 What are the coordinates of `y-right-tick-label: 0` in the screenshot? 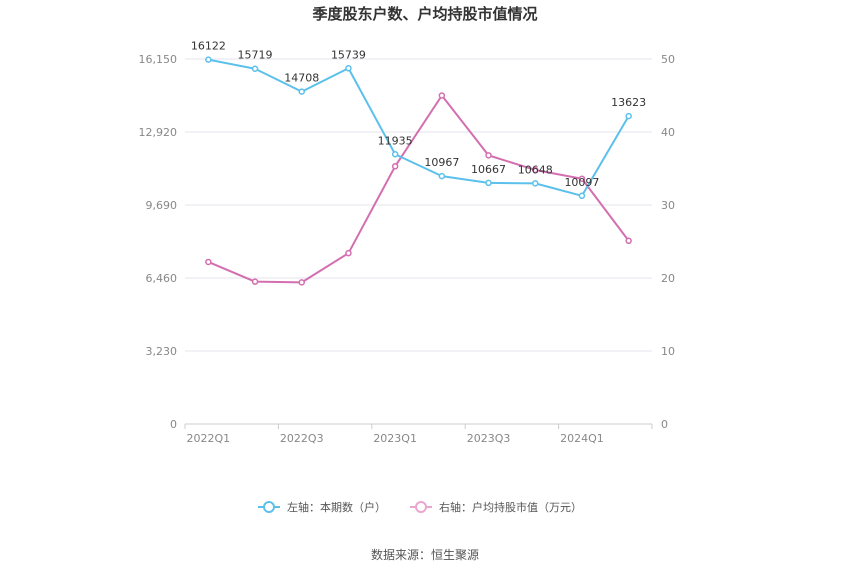 It's located at (664, 424).